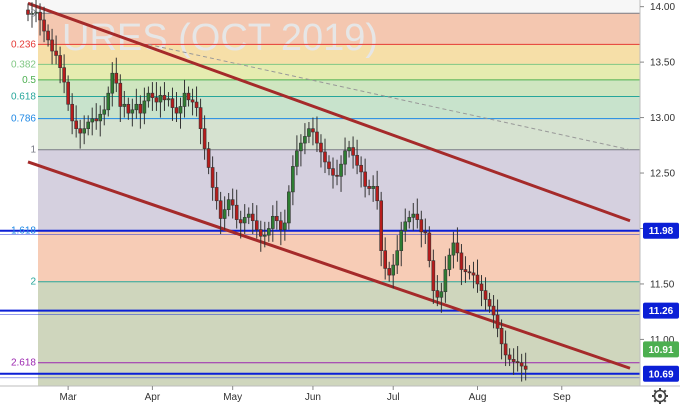 This screenshot has width=680, height=406. What do you see at coordinates (23, 363) in the screenshot?
I see `fib-level-label: 2.618` at bounding box center [23, 363].